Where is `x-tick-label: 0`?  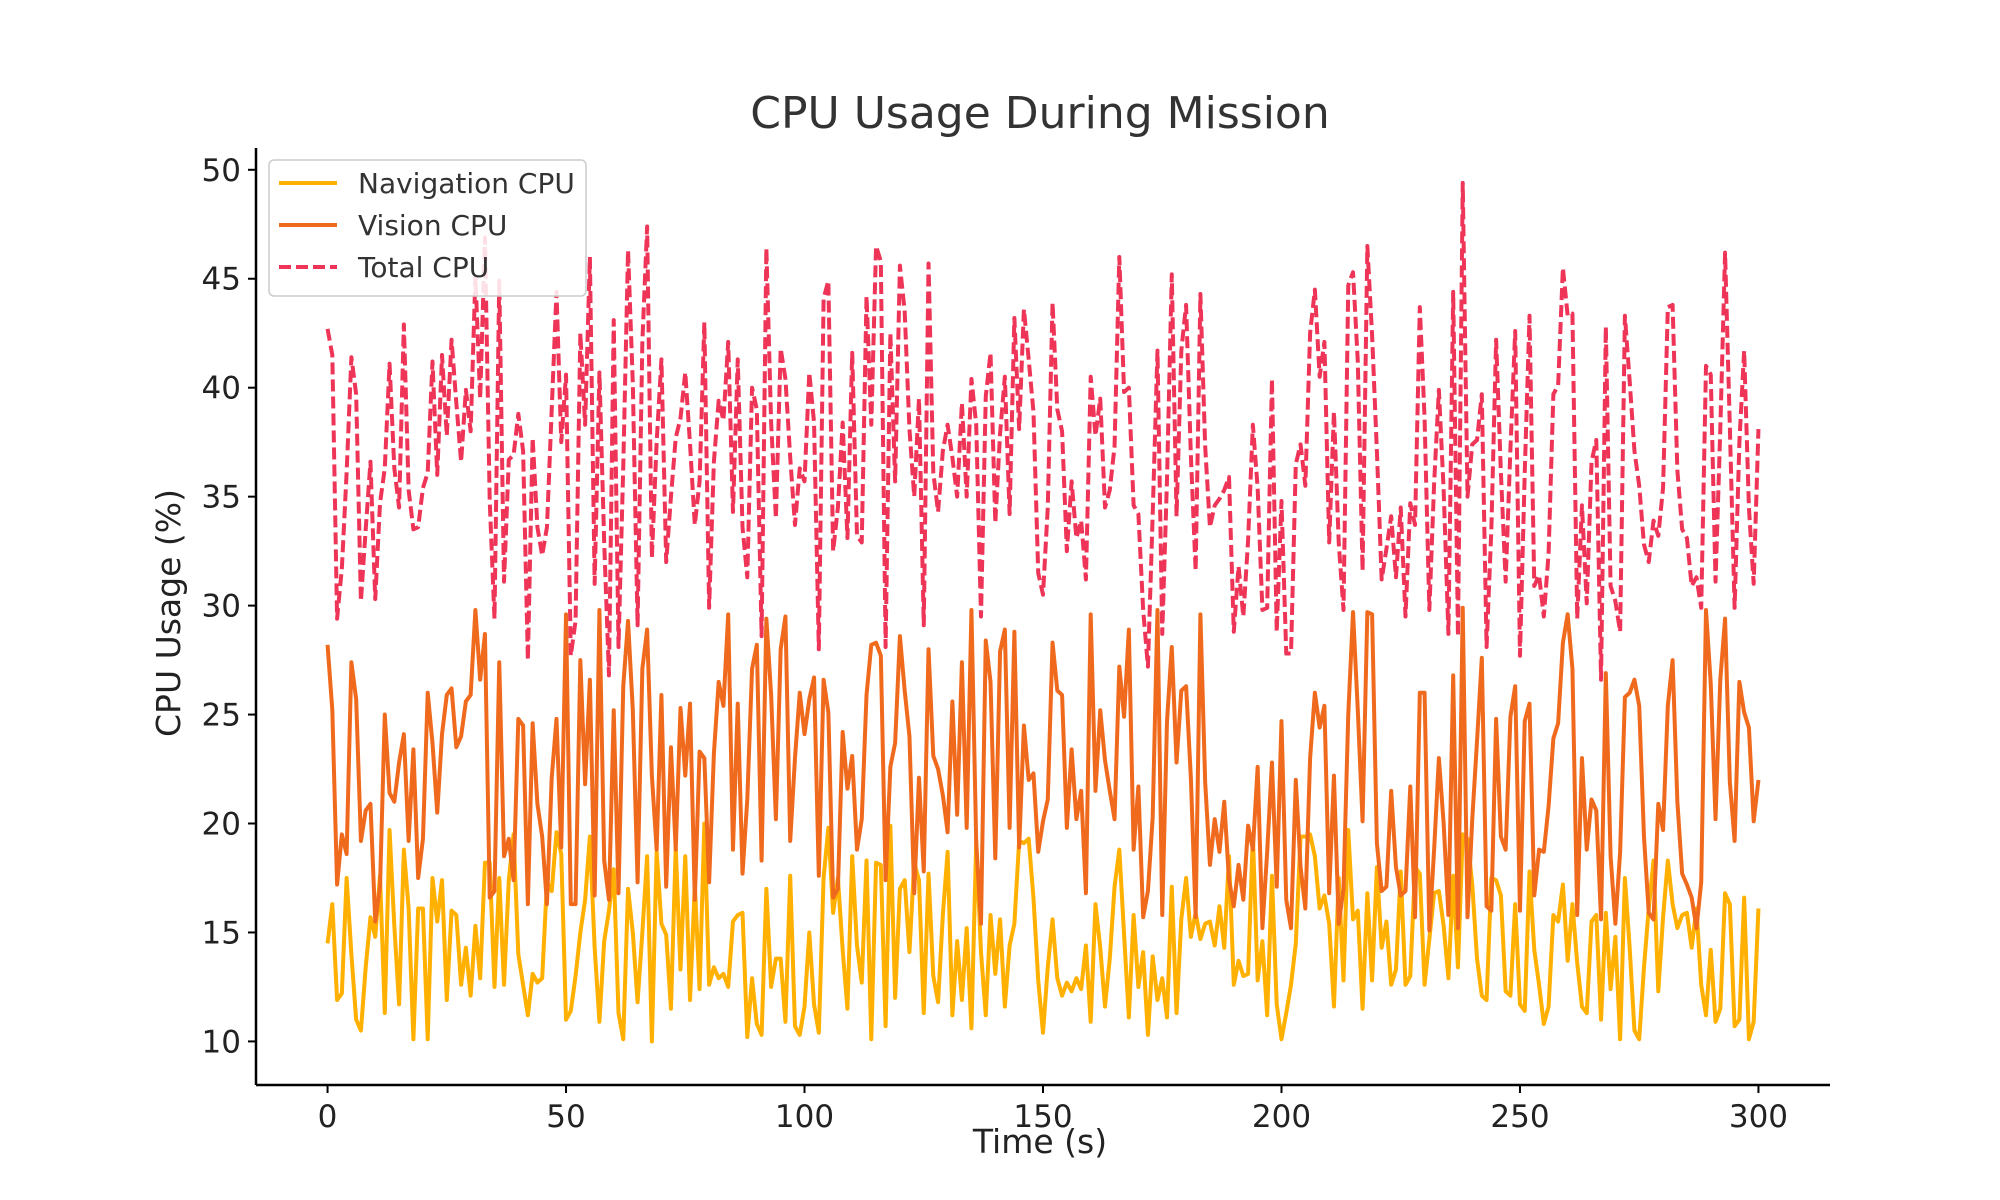
x-tick-label: 0 is located at coordinates (328, 1117).